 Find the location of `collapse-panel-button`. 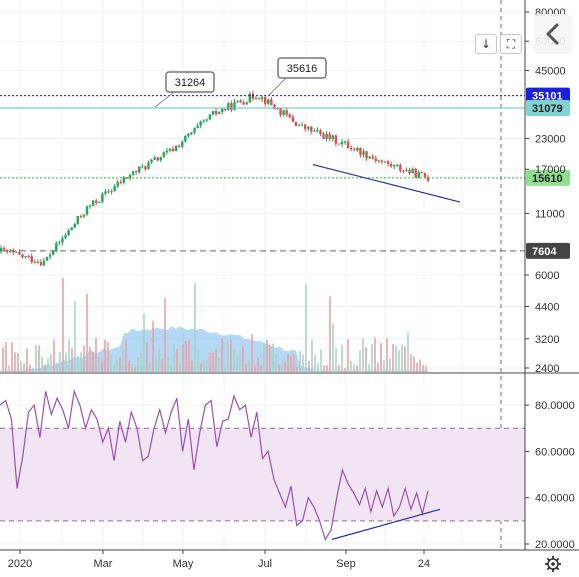

collapse-panel-button is located at coordinates (553, 34).